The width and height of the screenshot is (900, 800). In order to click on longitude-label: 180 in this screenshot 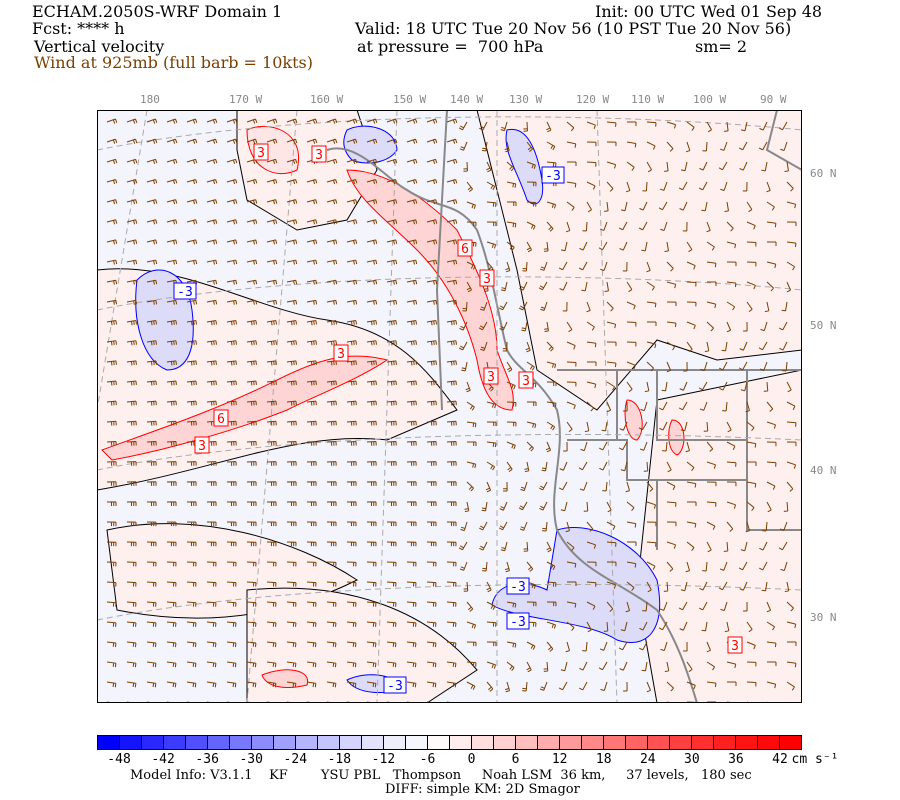, I will do `click(150, 99)`.